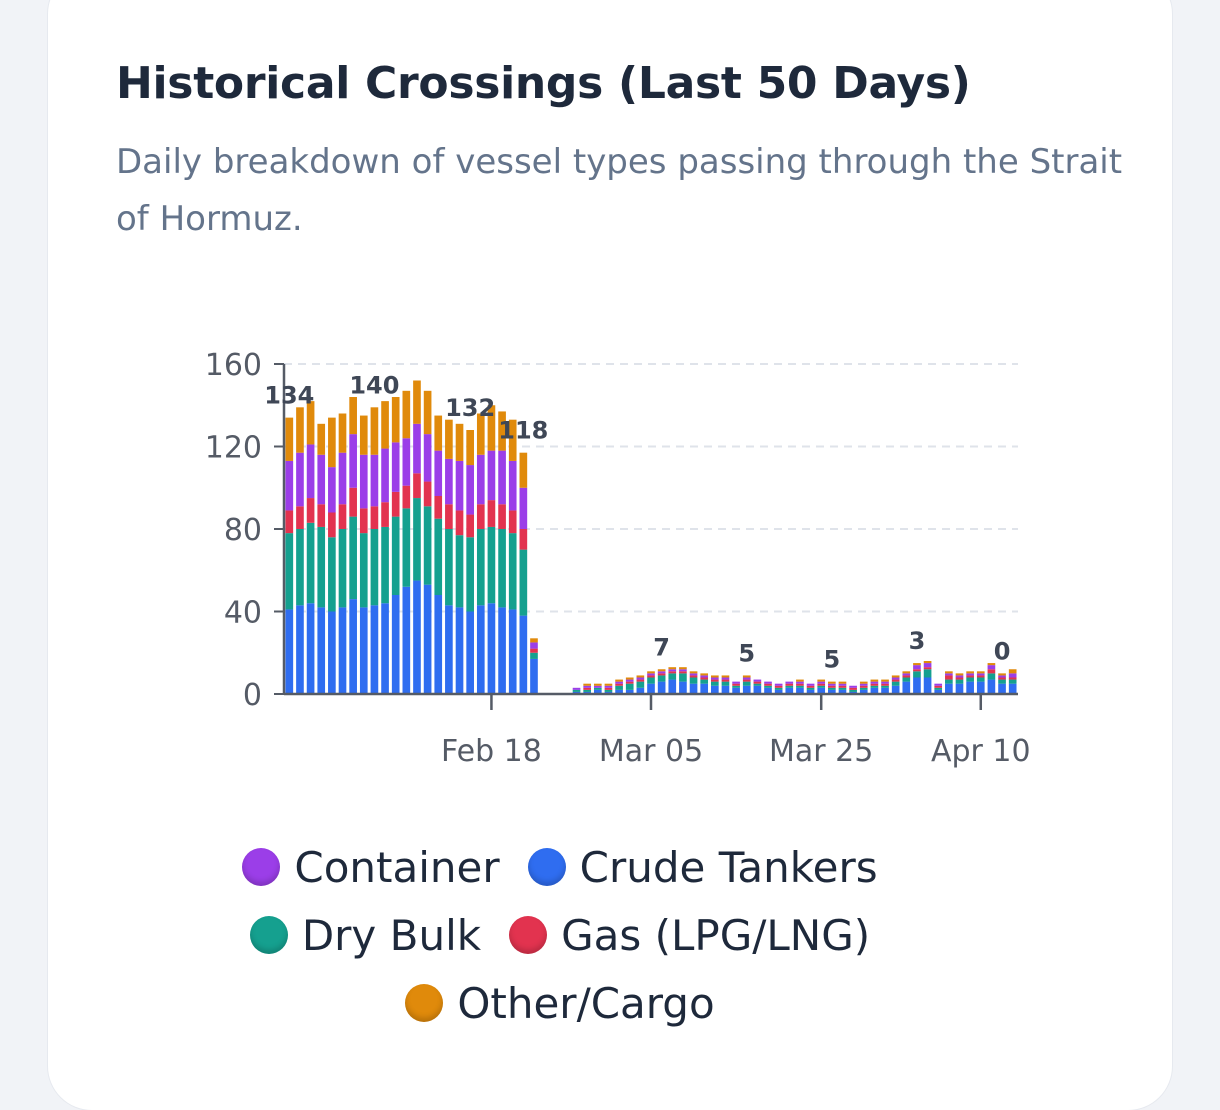 The image size is (1220, 1110). I want to click on legend-item-container: Container, so click(371, 867).